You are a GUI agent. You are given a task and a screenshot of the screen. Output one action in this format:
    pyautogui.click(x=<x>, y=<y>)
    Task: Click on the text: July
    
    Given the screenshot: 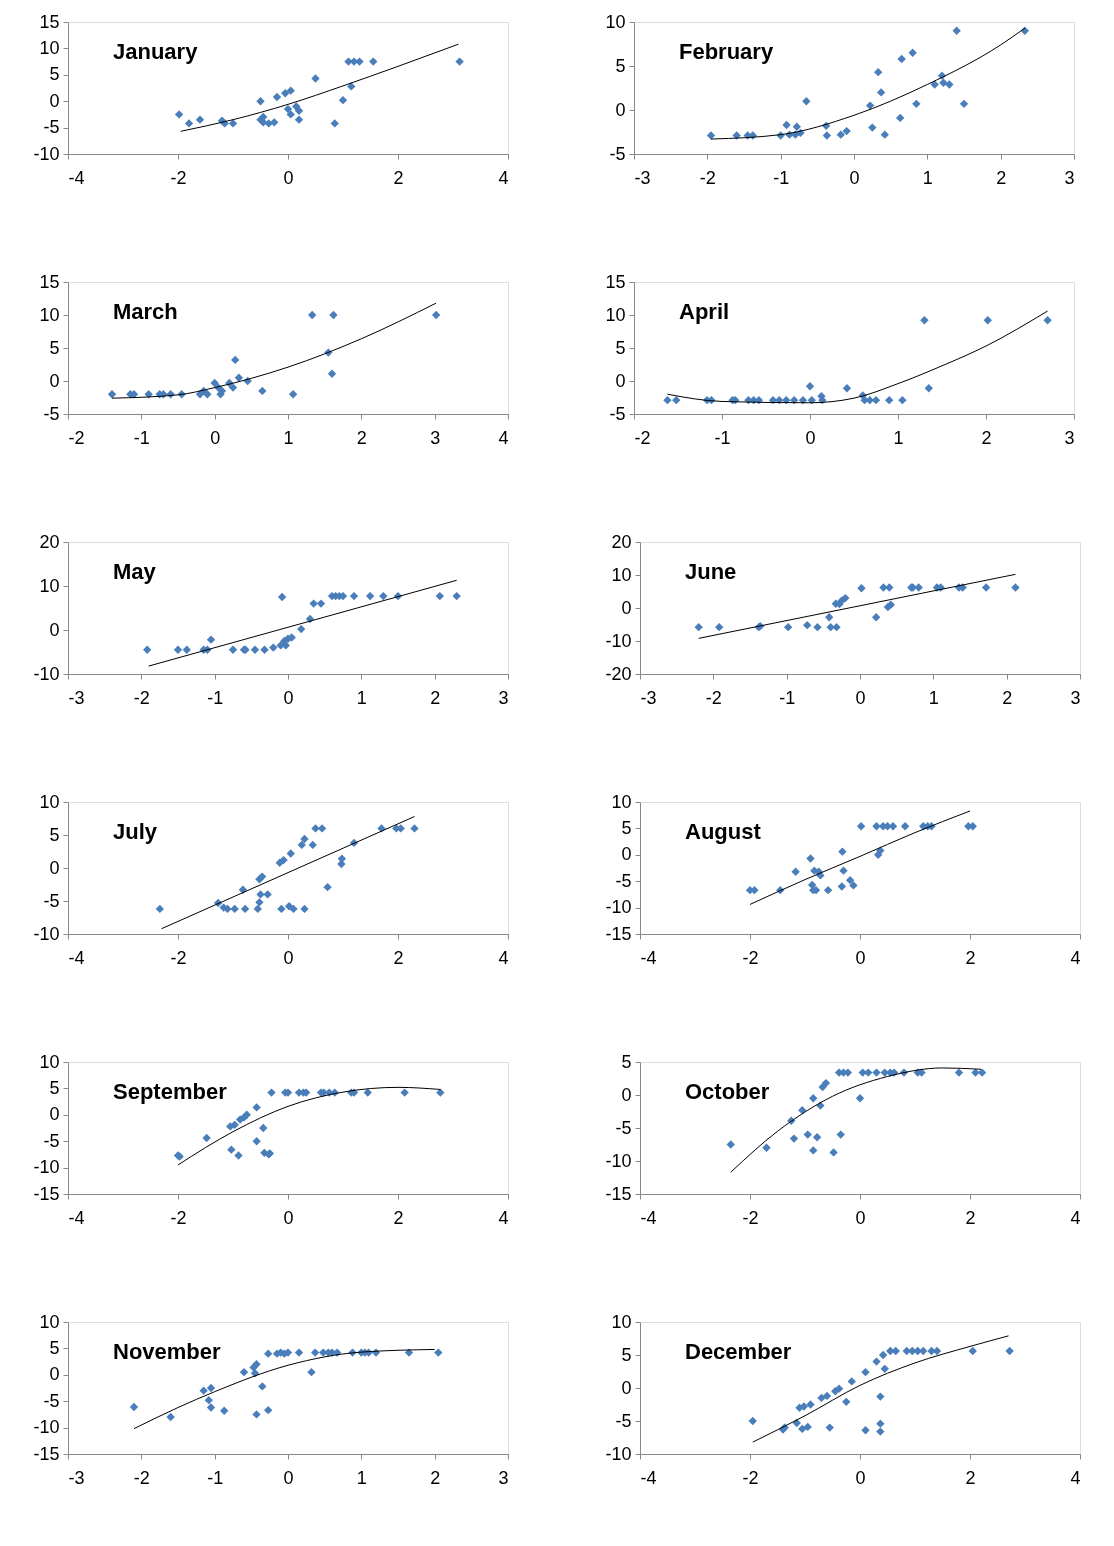 What is the action you would take?
    pyautogui.click(x=135, y=831)
    